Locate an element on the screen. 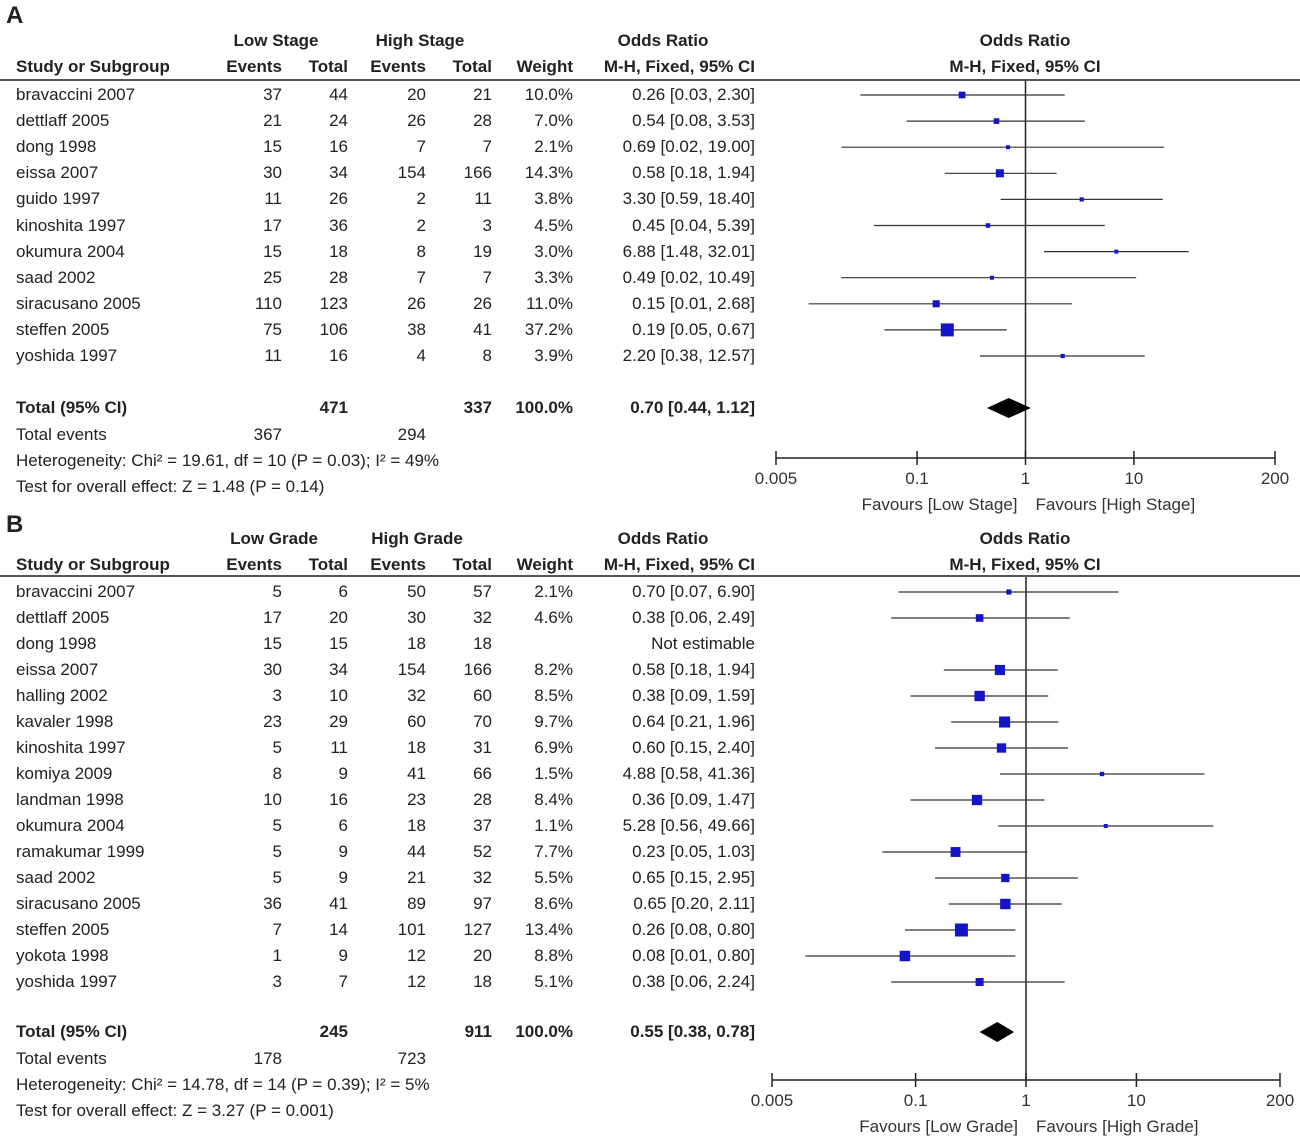  column-header-high-events: Events is located at coordinates (398, 66).